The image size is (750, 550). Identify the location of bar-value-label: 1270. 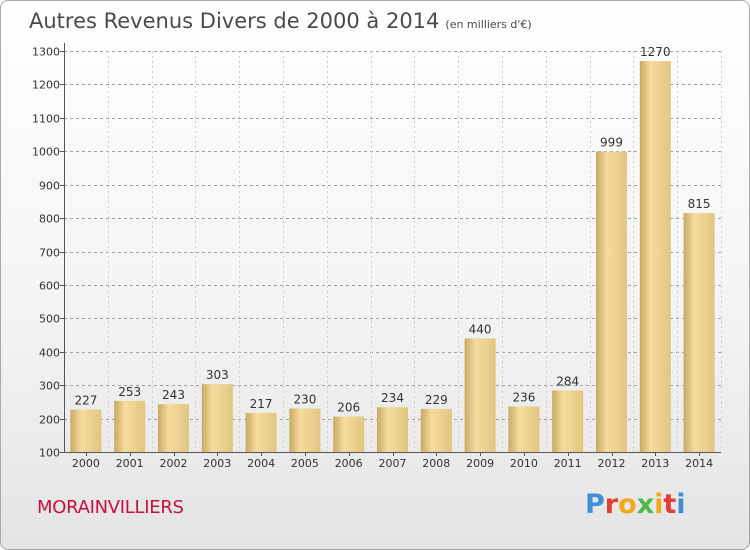
(655, 52).